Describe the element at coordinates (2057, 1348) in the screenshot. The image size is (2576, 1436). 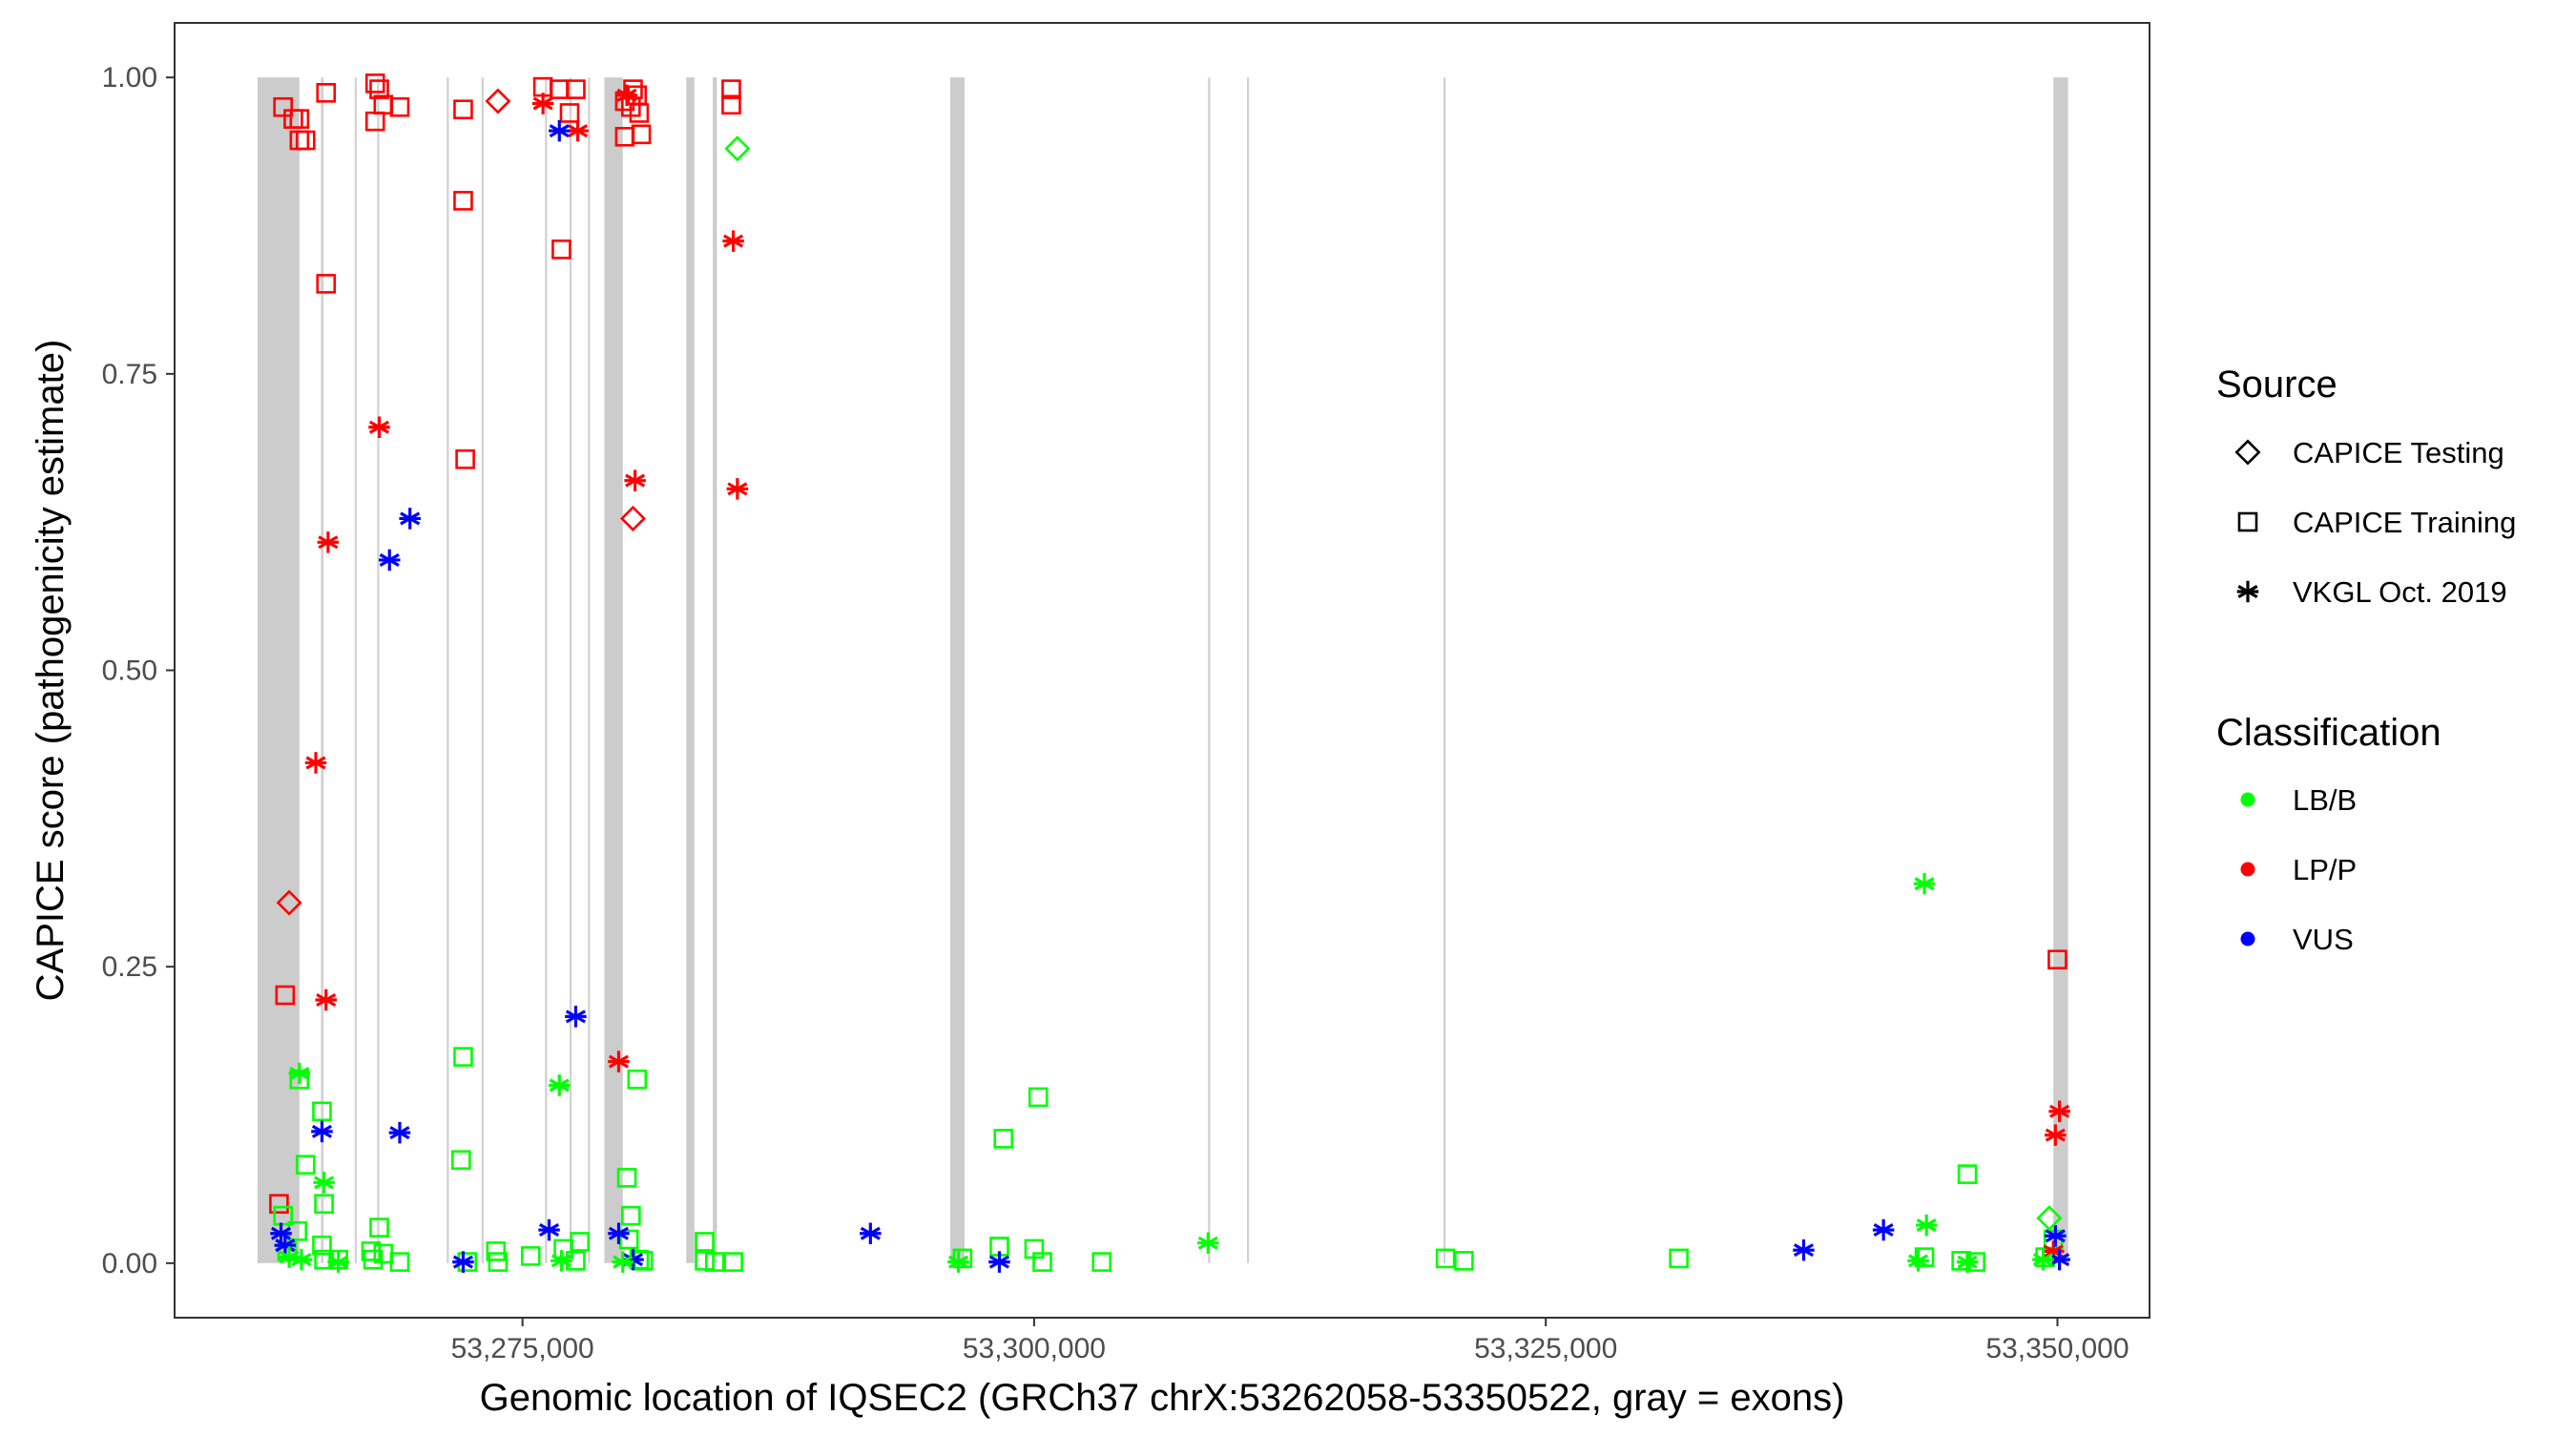
I see `x-tick-label: 53,350,000` at that location.